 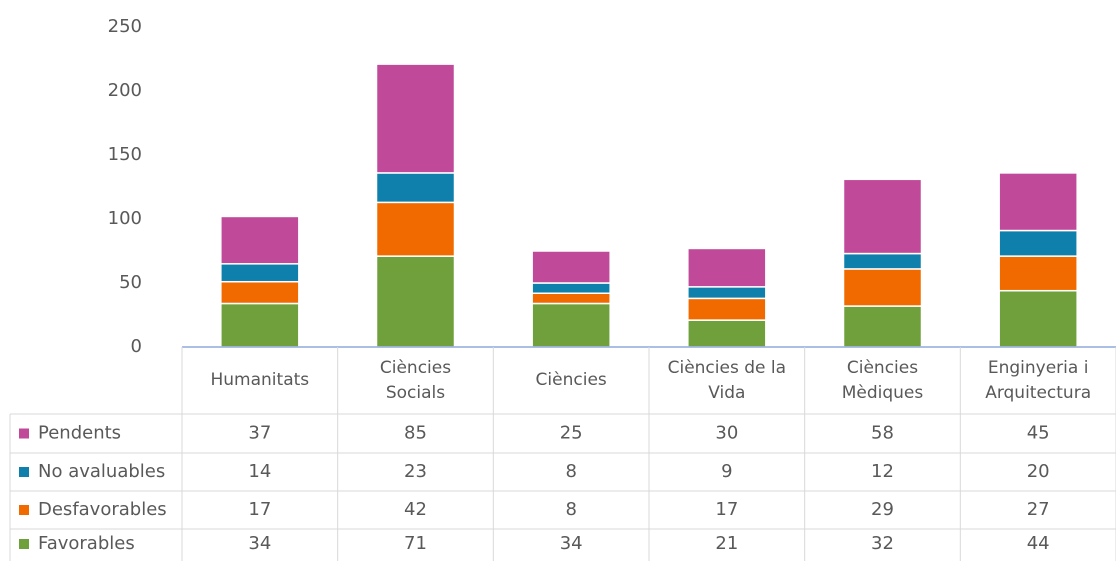 I want to click on table-value: 37, so click(x=259, y=433).